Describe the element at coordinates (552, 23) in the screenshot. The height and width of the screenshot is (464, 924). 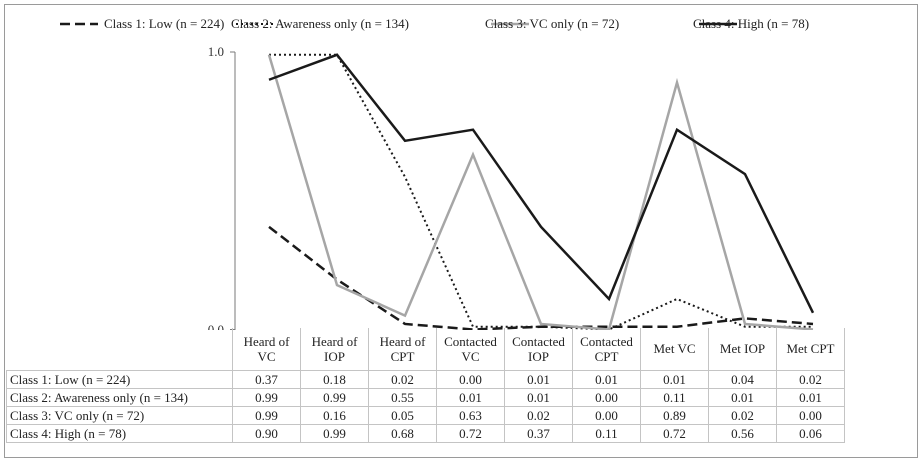
I see `legend-label-class-3: Class 3: VC only (n = 72)` at that location.